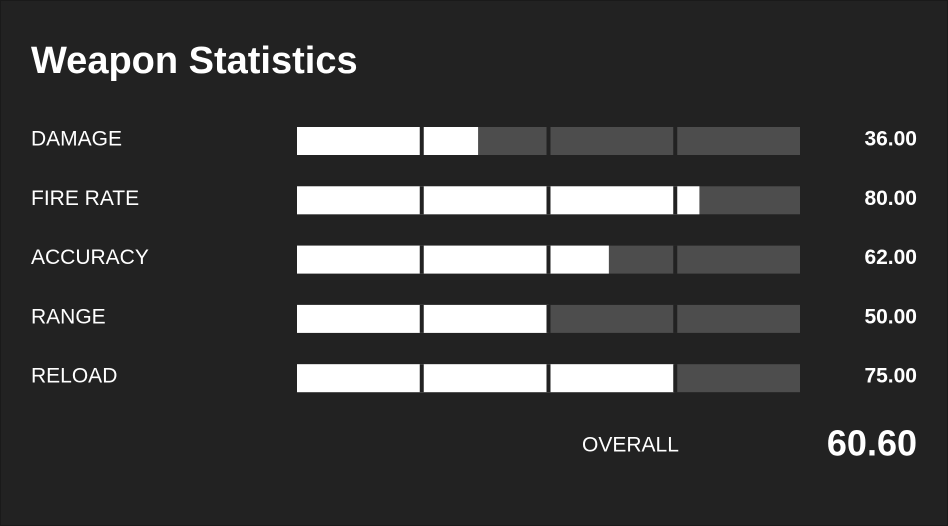  What do you see at coordinates (76, 139) in the screenshot?
I see `stat-label: DAMAGE` at bounding box center [76, 139].